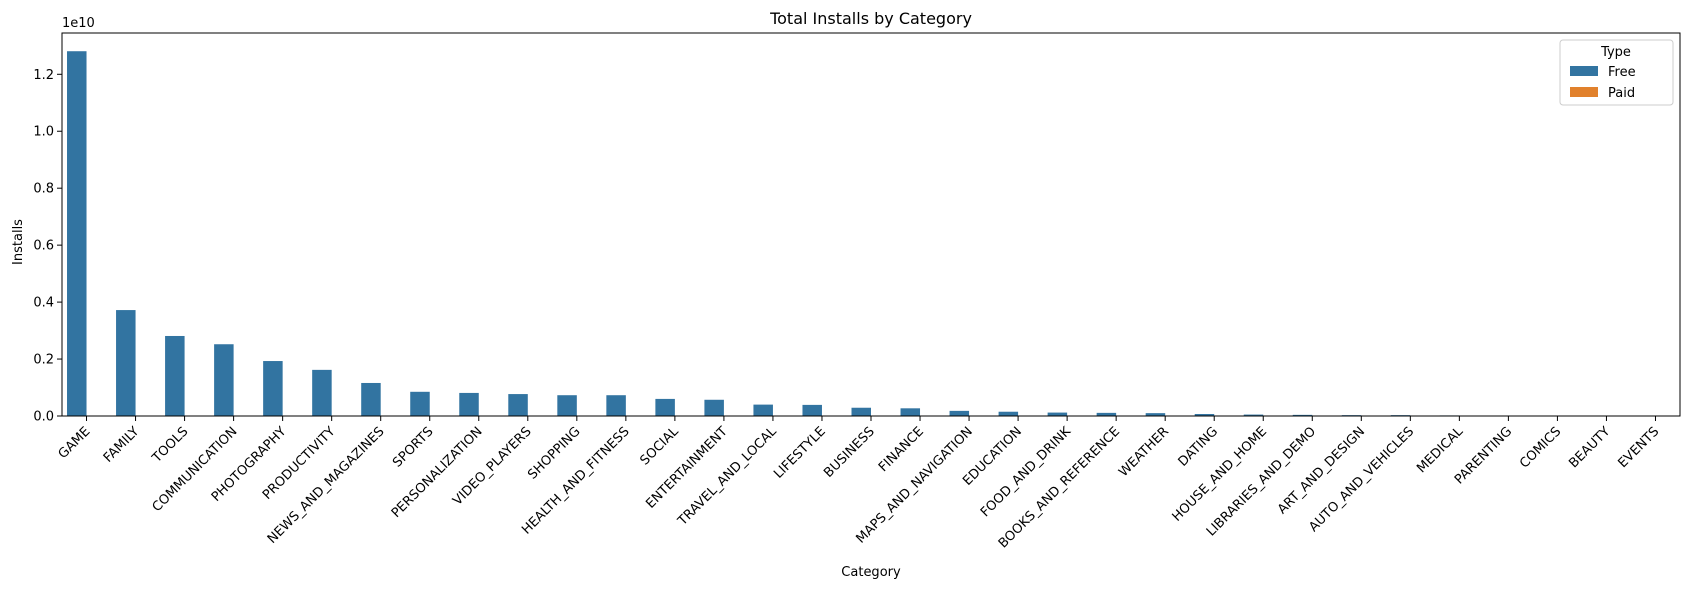 The width and height of the screenshot is (1690, 590). What do you see at coordinates (871, 572) in the screenshot?
I see `x-axis-label: Category` at bounding box center [871, 572].